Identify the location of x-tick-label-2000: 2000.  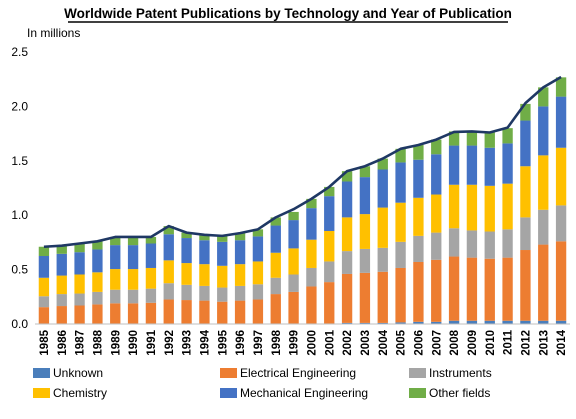
(312, 343).